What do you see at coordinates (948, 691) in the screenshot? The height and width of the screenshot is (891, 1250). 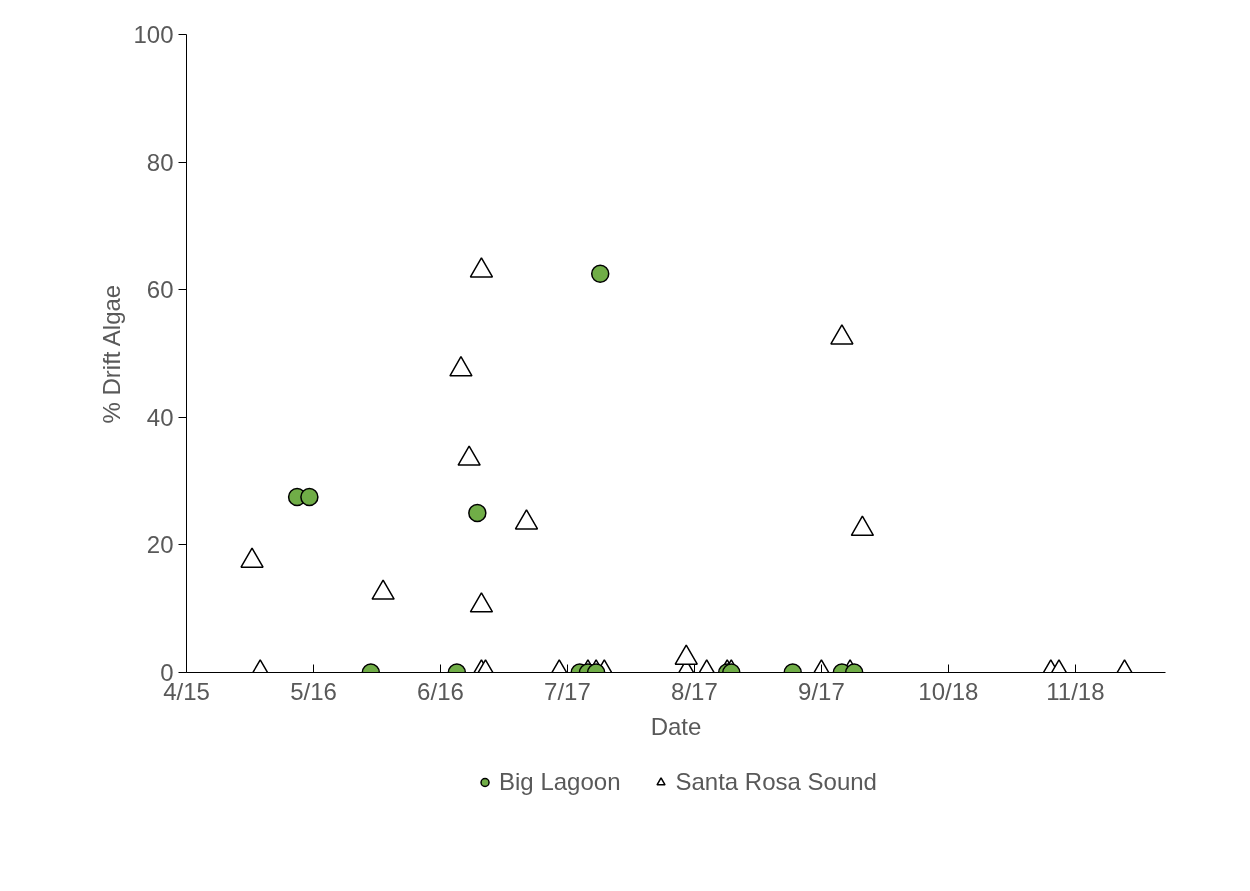 I see `x-tick-label: 10/18` at bounding box center [948, 691].